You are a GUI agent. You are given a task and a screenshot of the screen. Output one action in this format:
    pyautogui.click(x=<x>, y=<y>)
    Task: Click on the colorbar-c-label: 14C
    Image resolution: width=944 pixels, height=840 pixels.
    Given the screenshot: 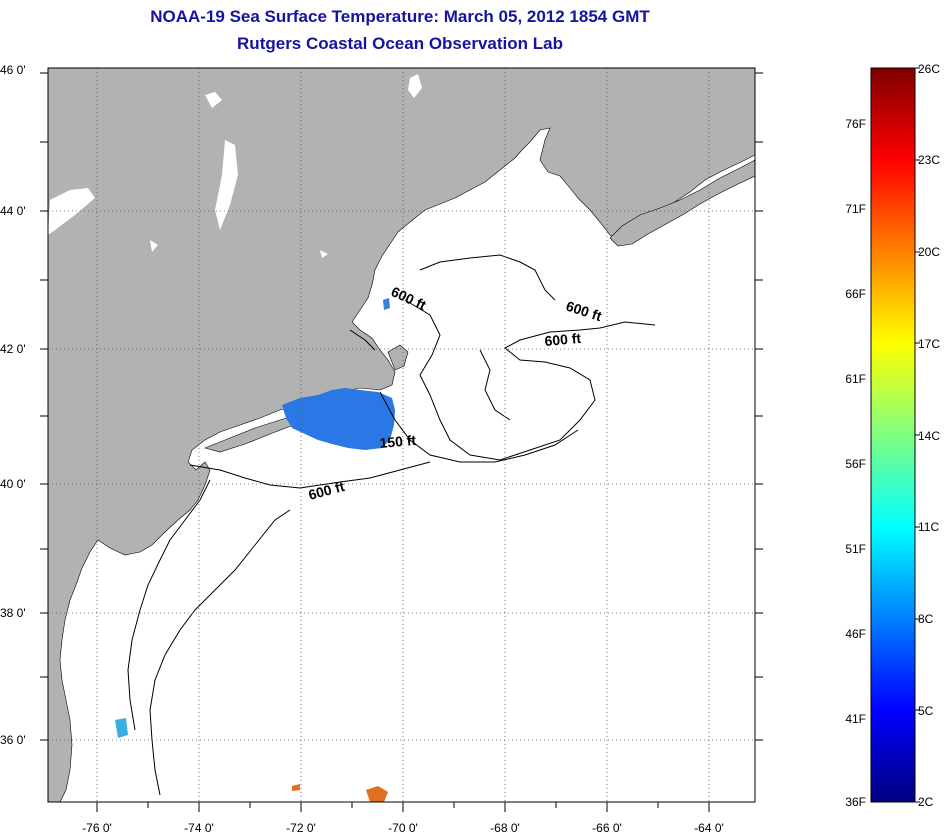 What is the action you would take?
    pyautogui.click(x=929, y=436)
    